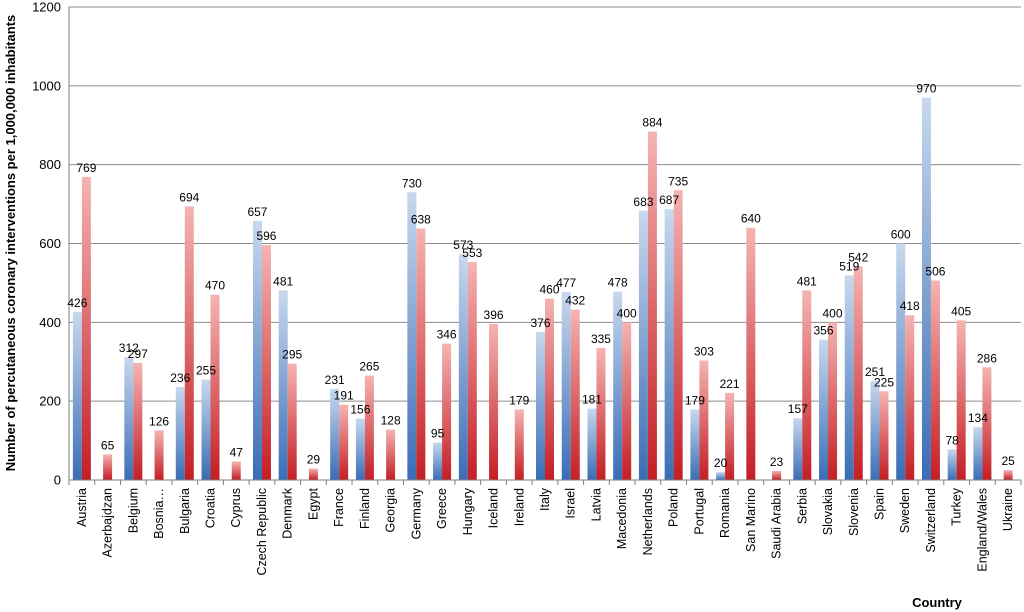  I want to click on data-label-red: 596, so click(266, 236).